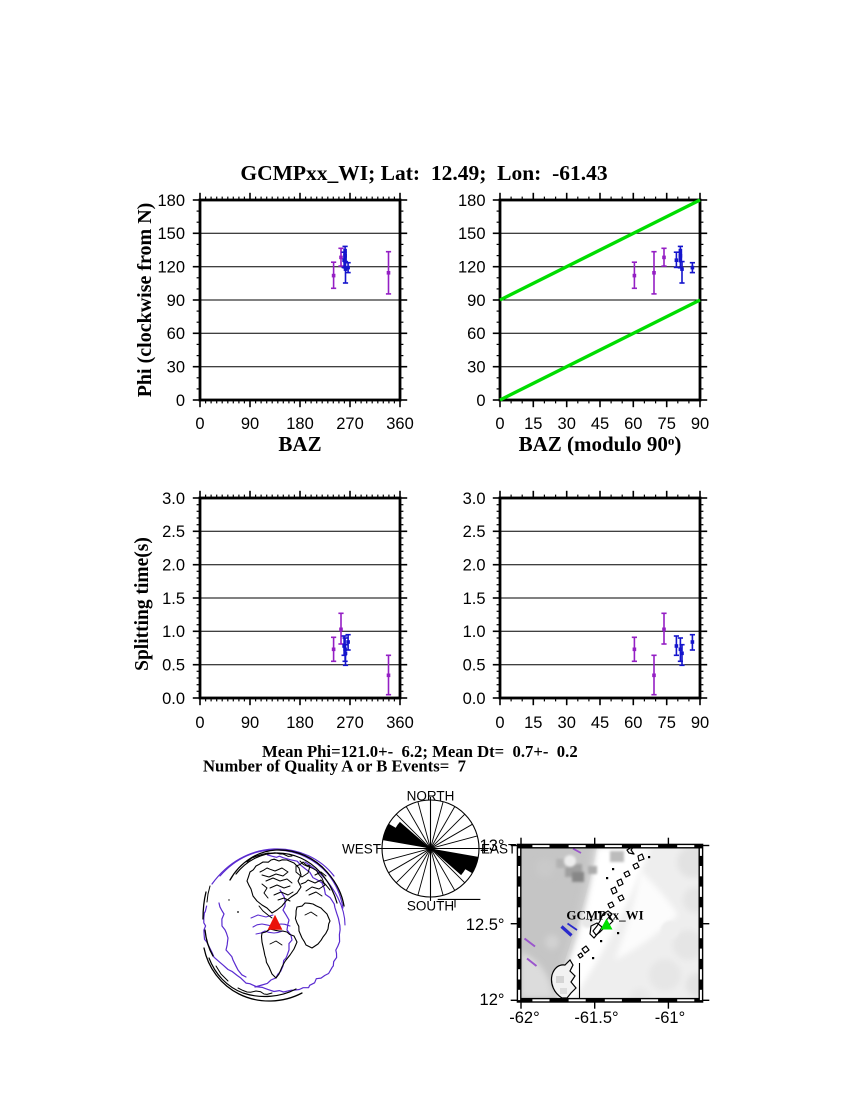  Describe the element at coordinates (492, 846) in the screenshot. I see `svg-text: 13°` at that location.